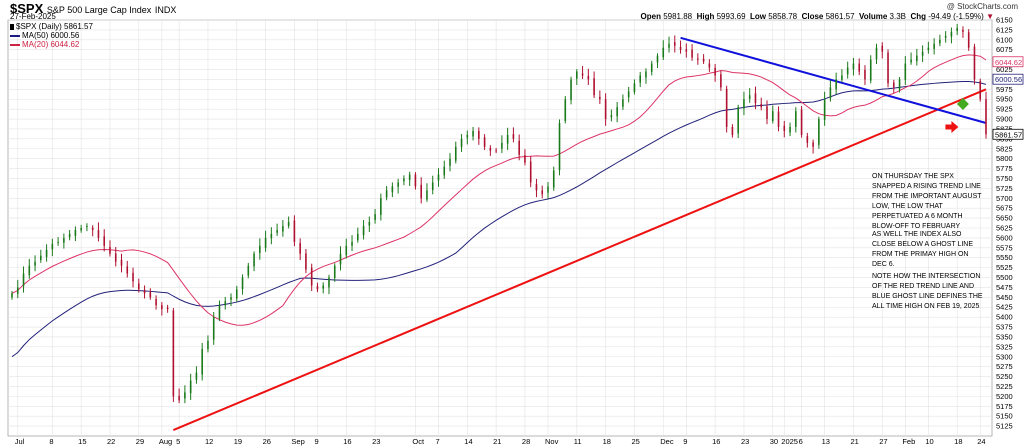  What do you see at coordinates (1004, 317) in the screenshot?
I see `y-tick-label: 5400` at bounding box center [1004, 317].